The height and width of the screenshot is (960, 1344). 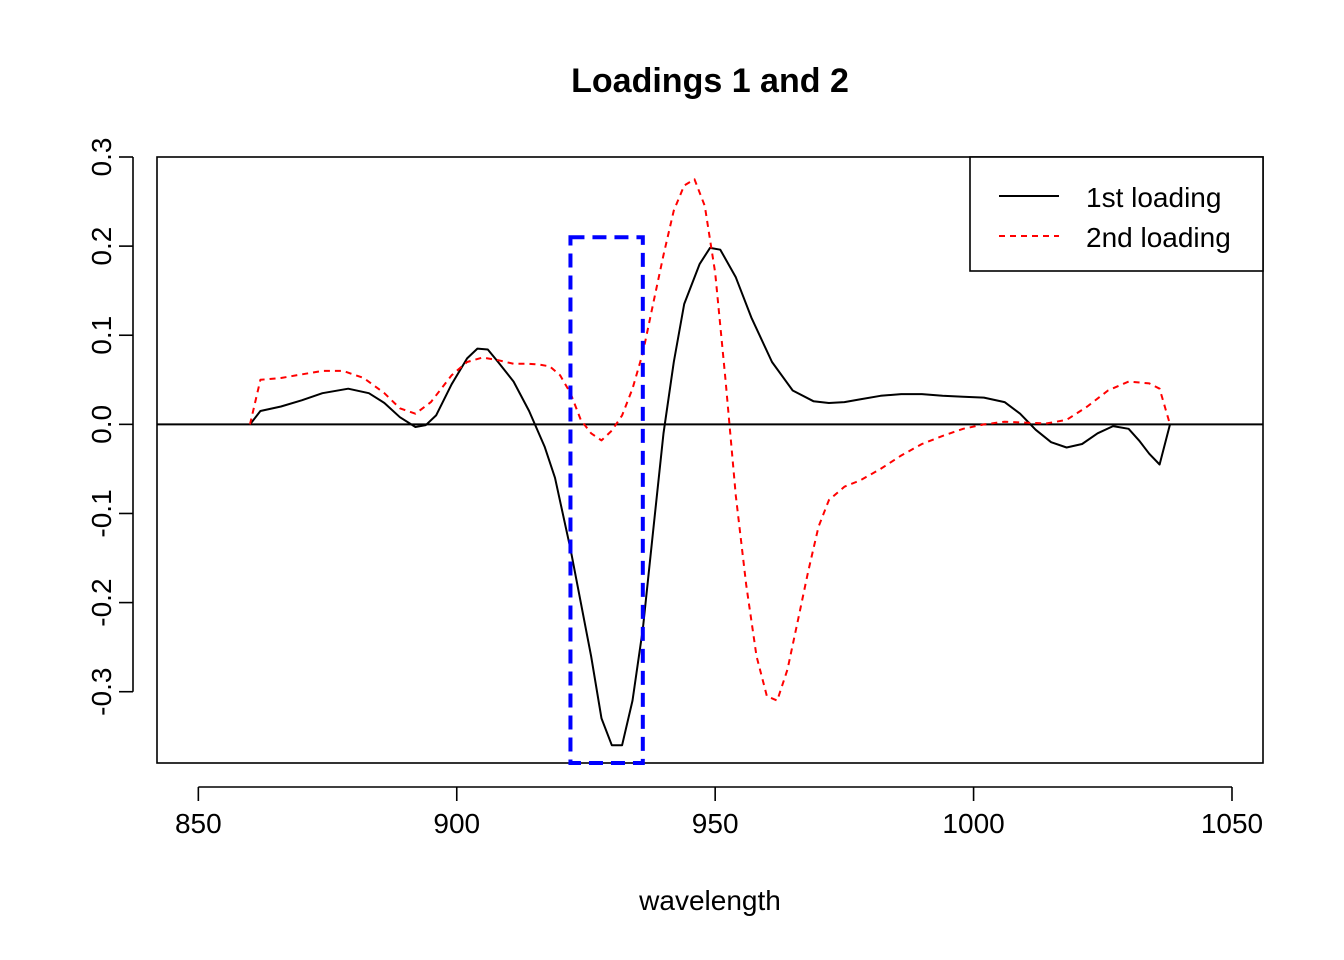 I want to click on x-tick-label: 1050, so click(x=1232, y=823).